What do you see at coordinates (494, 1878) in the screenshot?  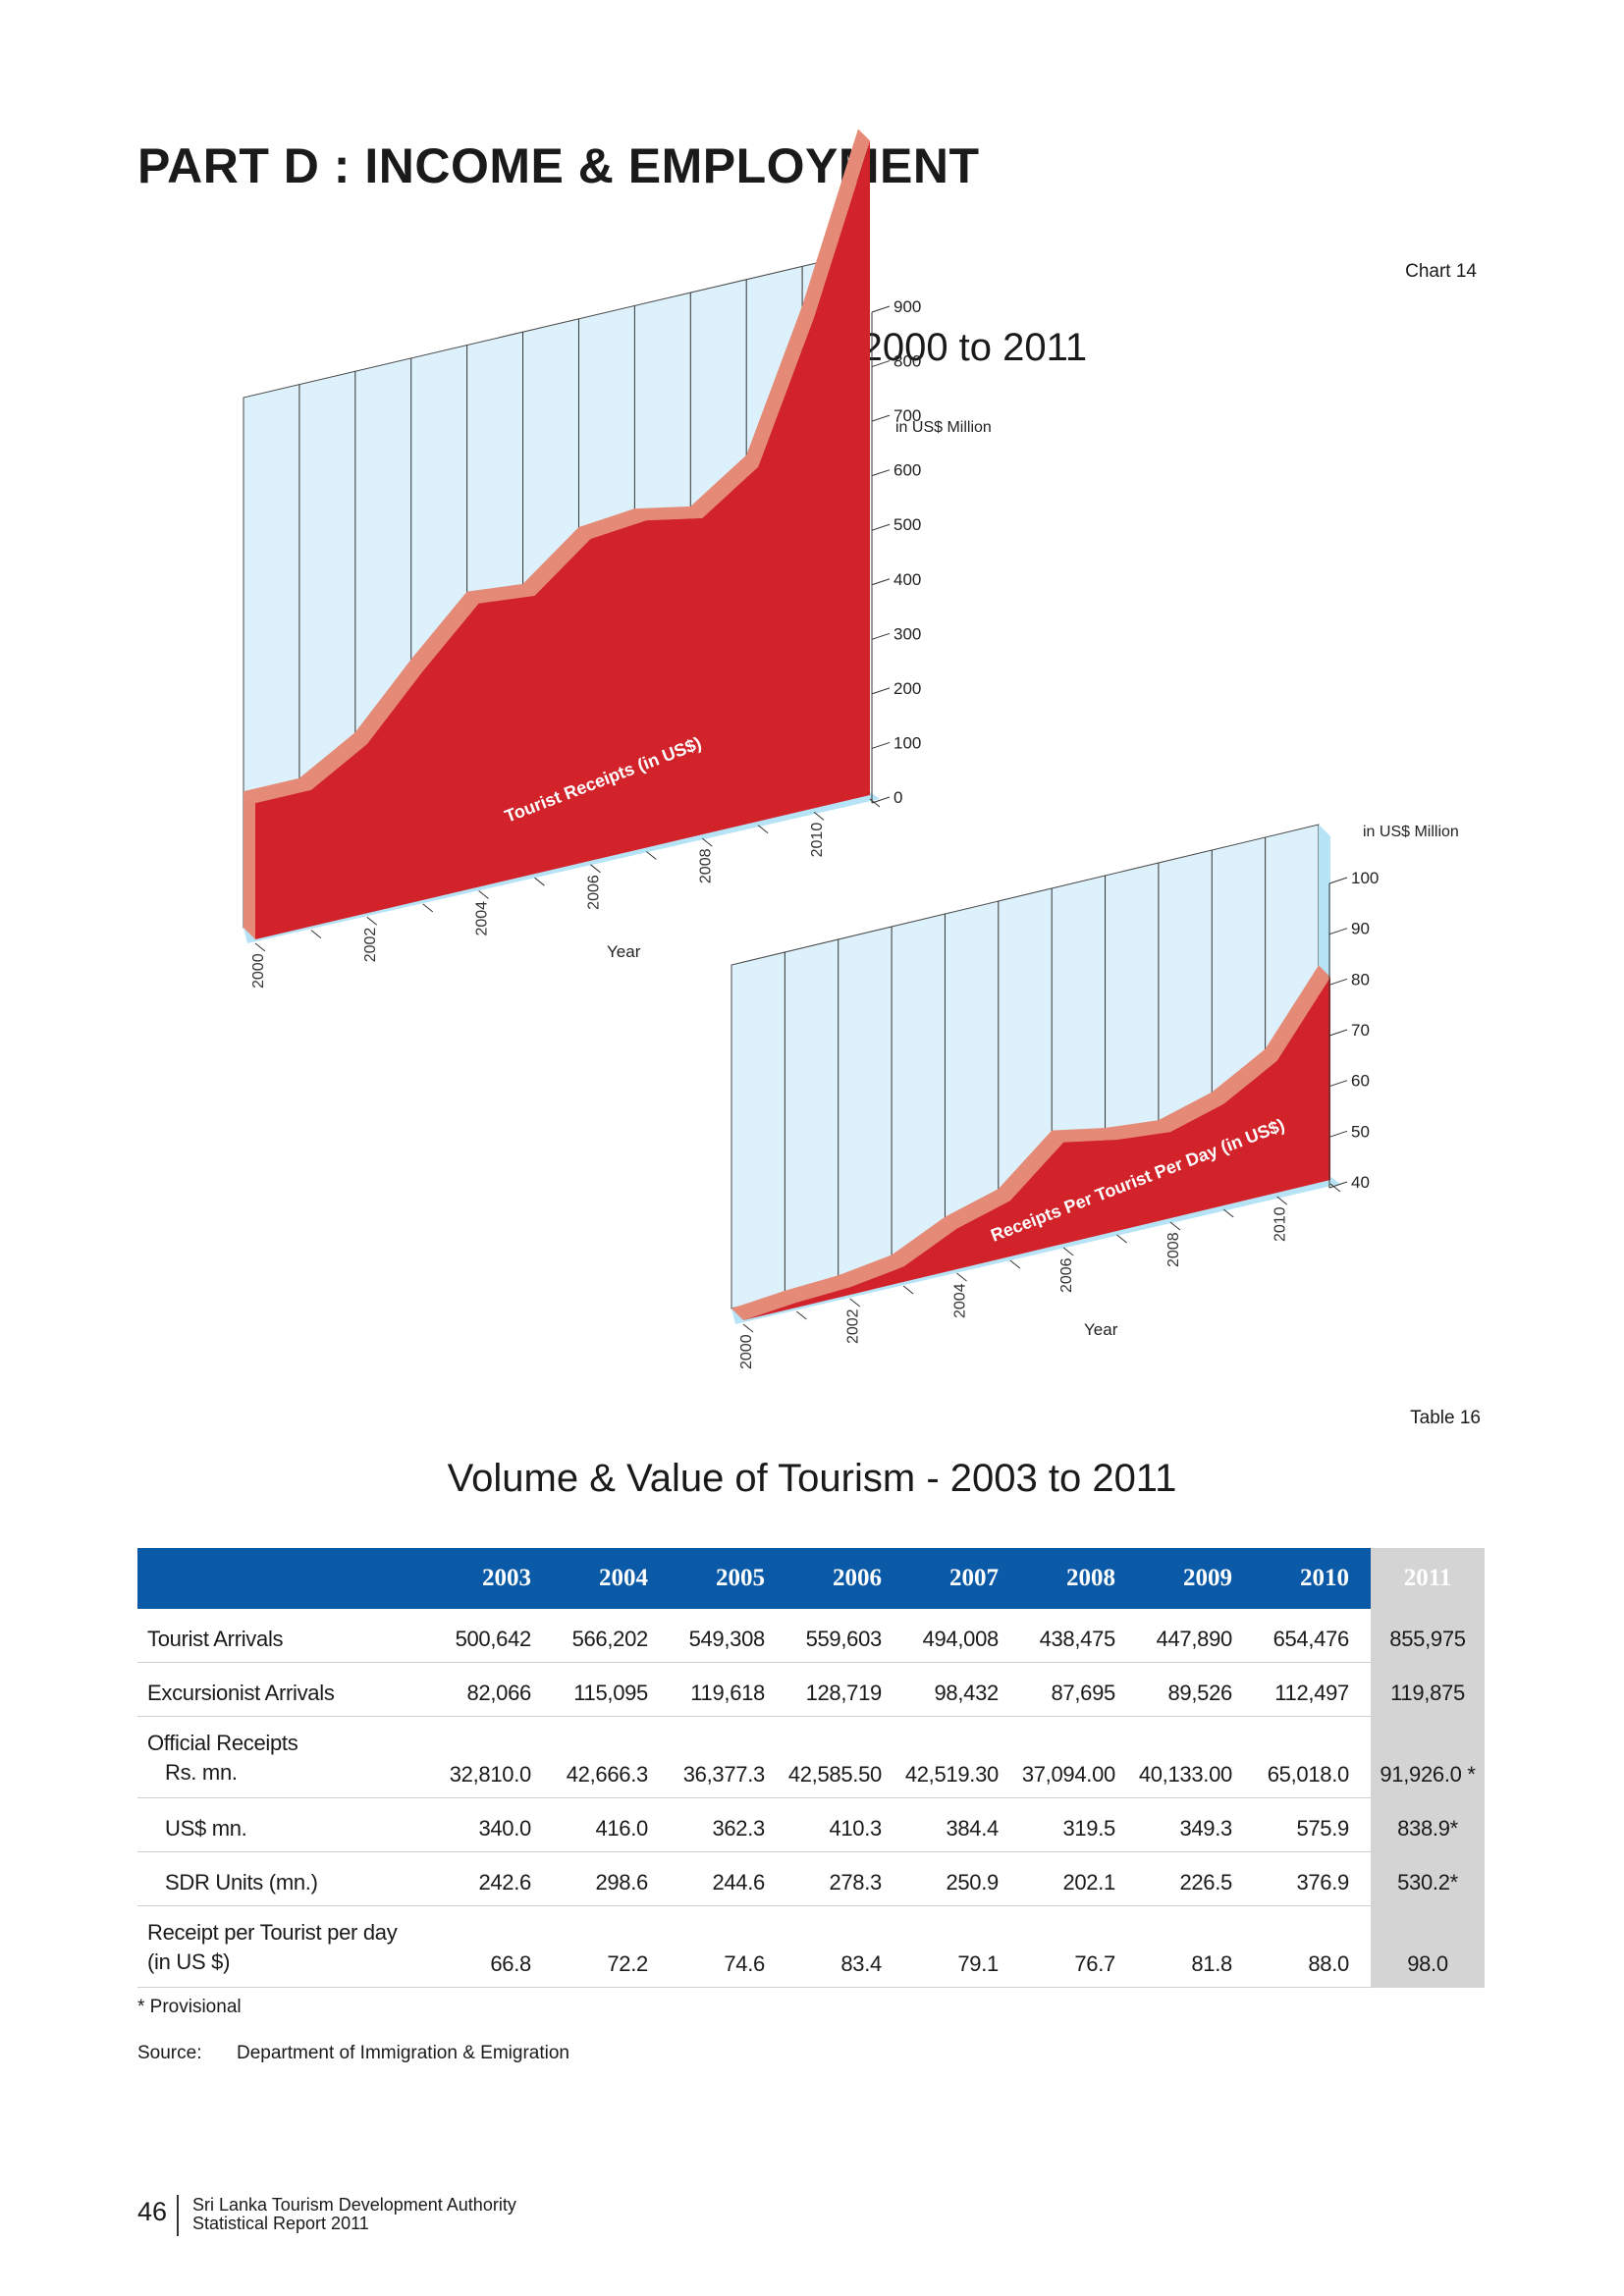 I see `cell: 242.6` at bounding box center [494, 1878].